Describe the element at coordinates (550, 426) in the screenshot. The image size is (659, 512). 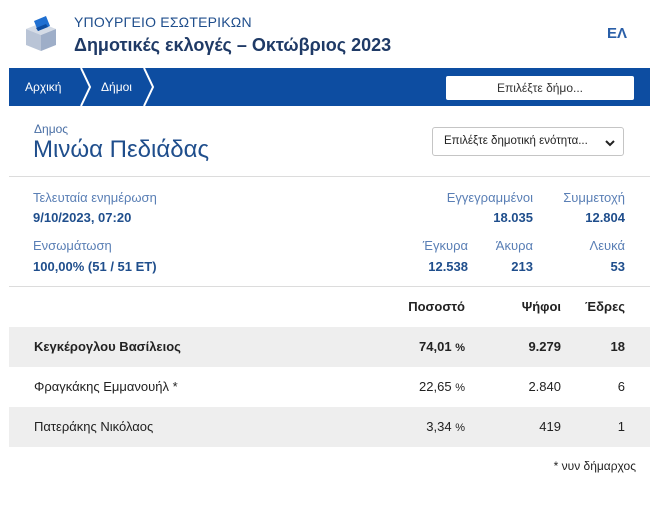
I see `candidate-votes: 419` at that location.